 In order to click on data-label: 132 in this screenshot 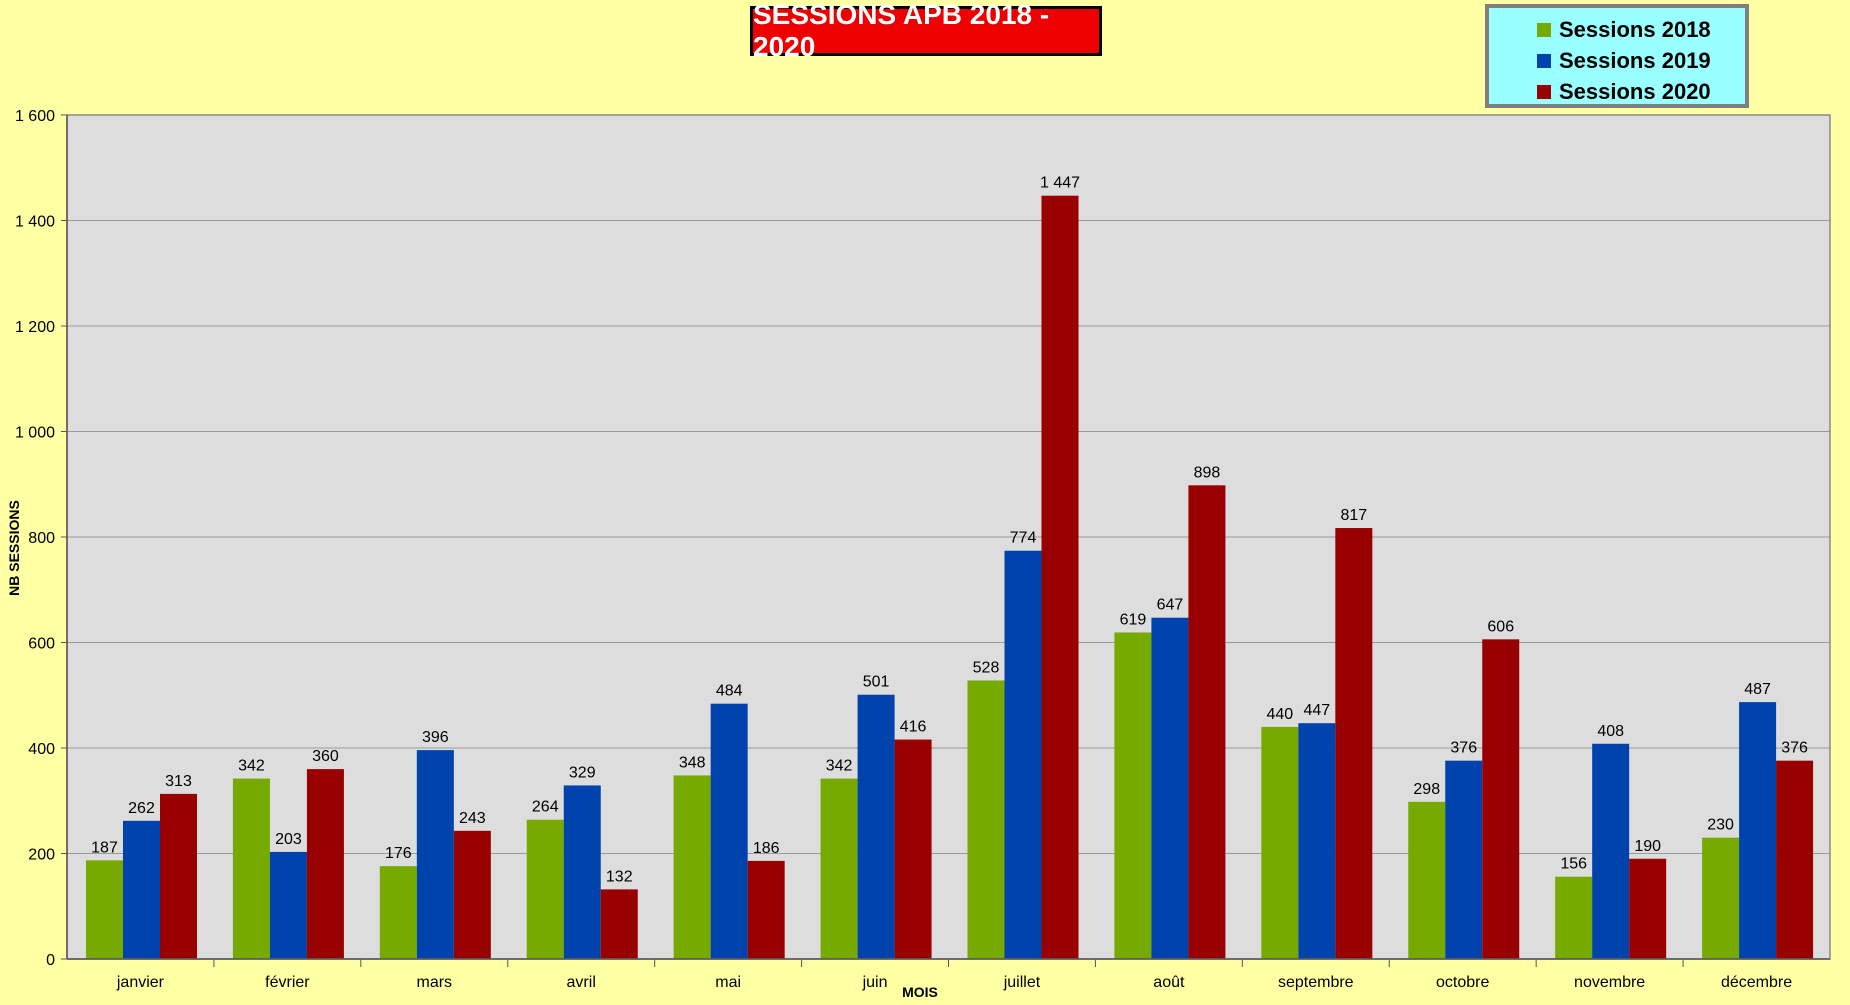, I will do `click(619, 876)`.